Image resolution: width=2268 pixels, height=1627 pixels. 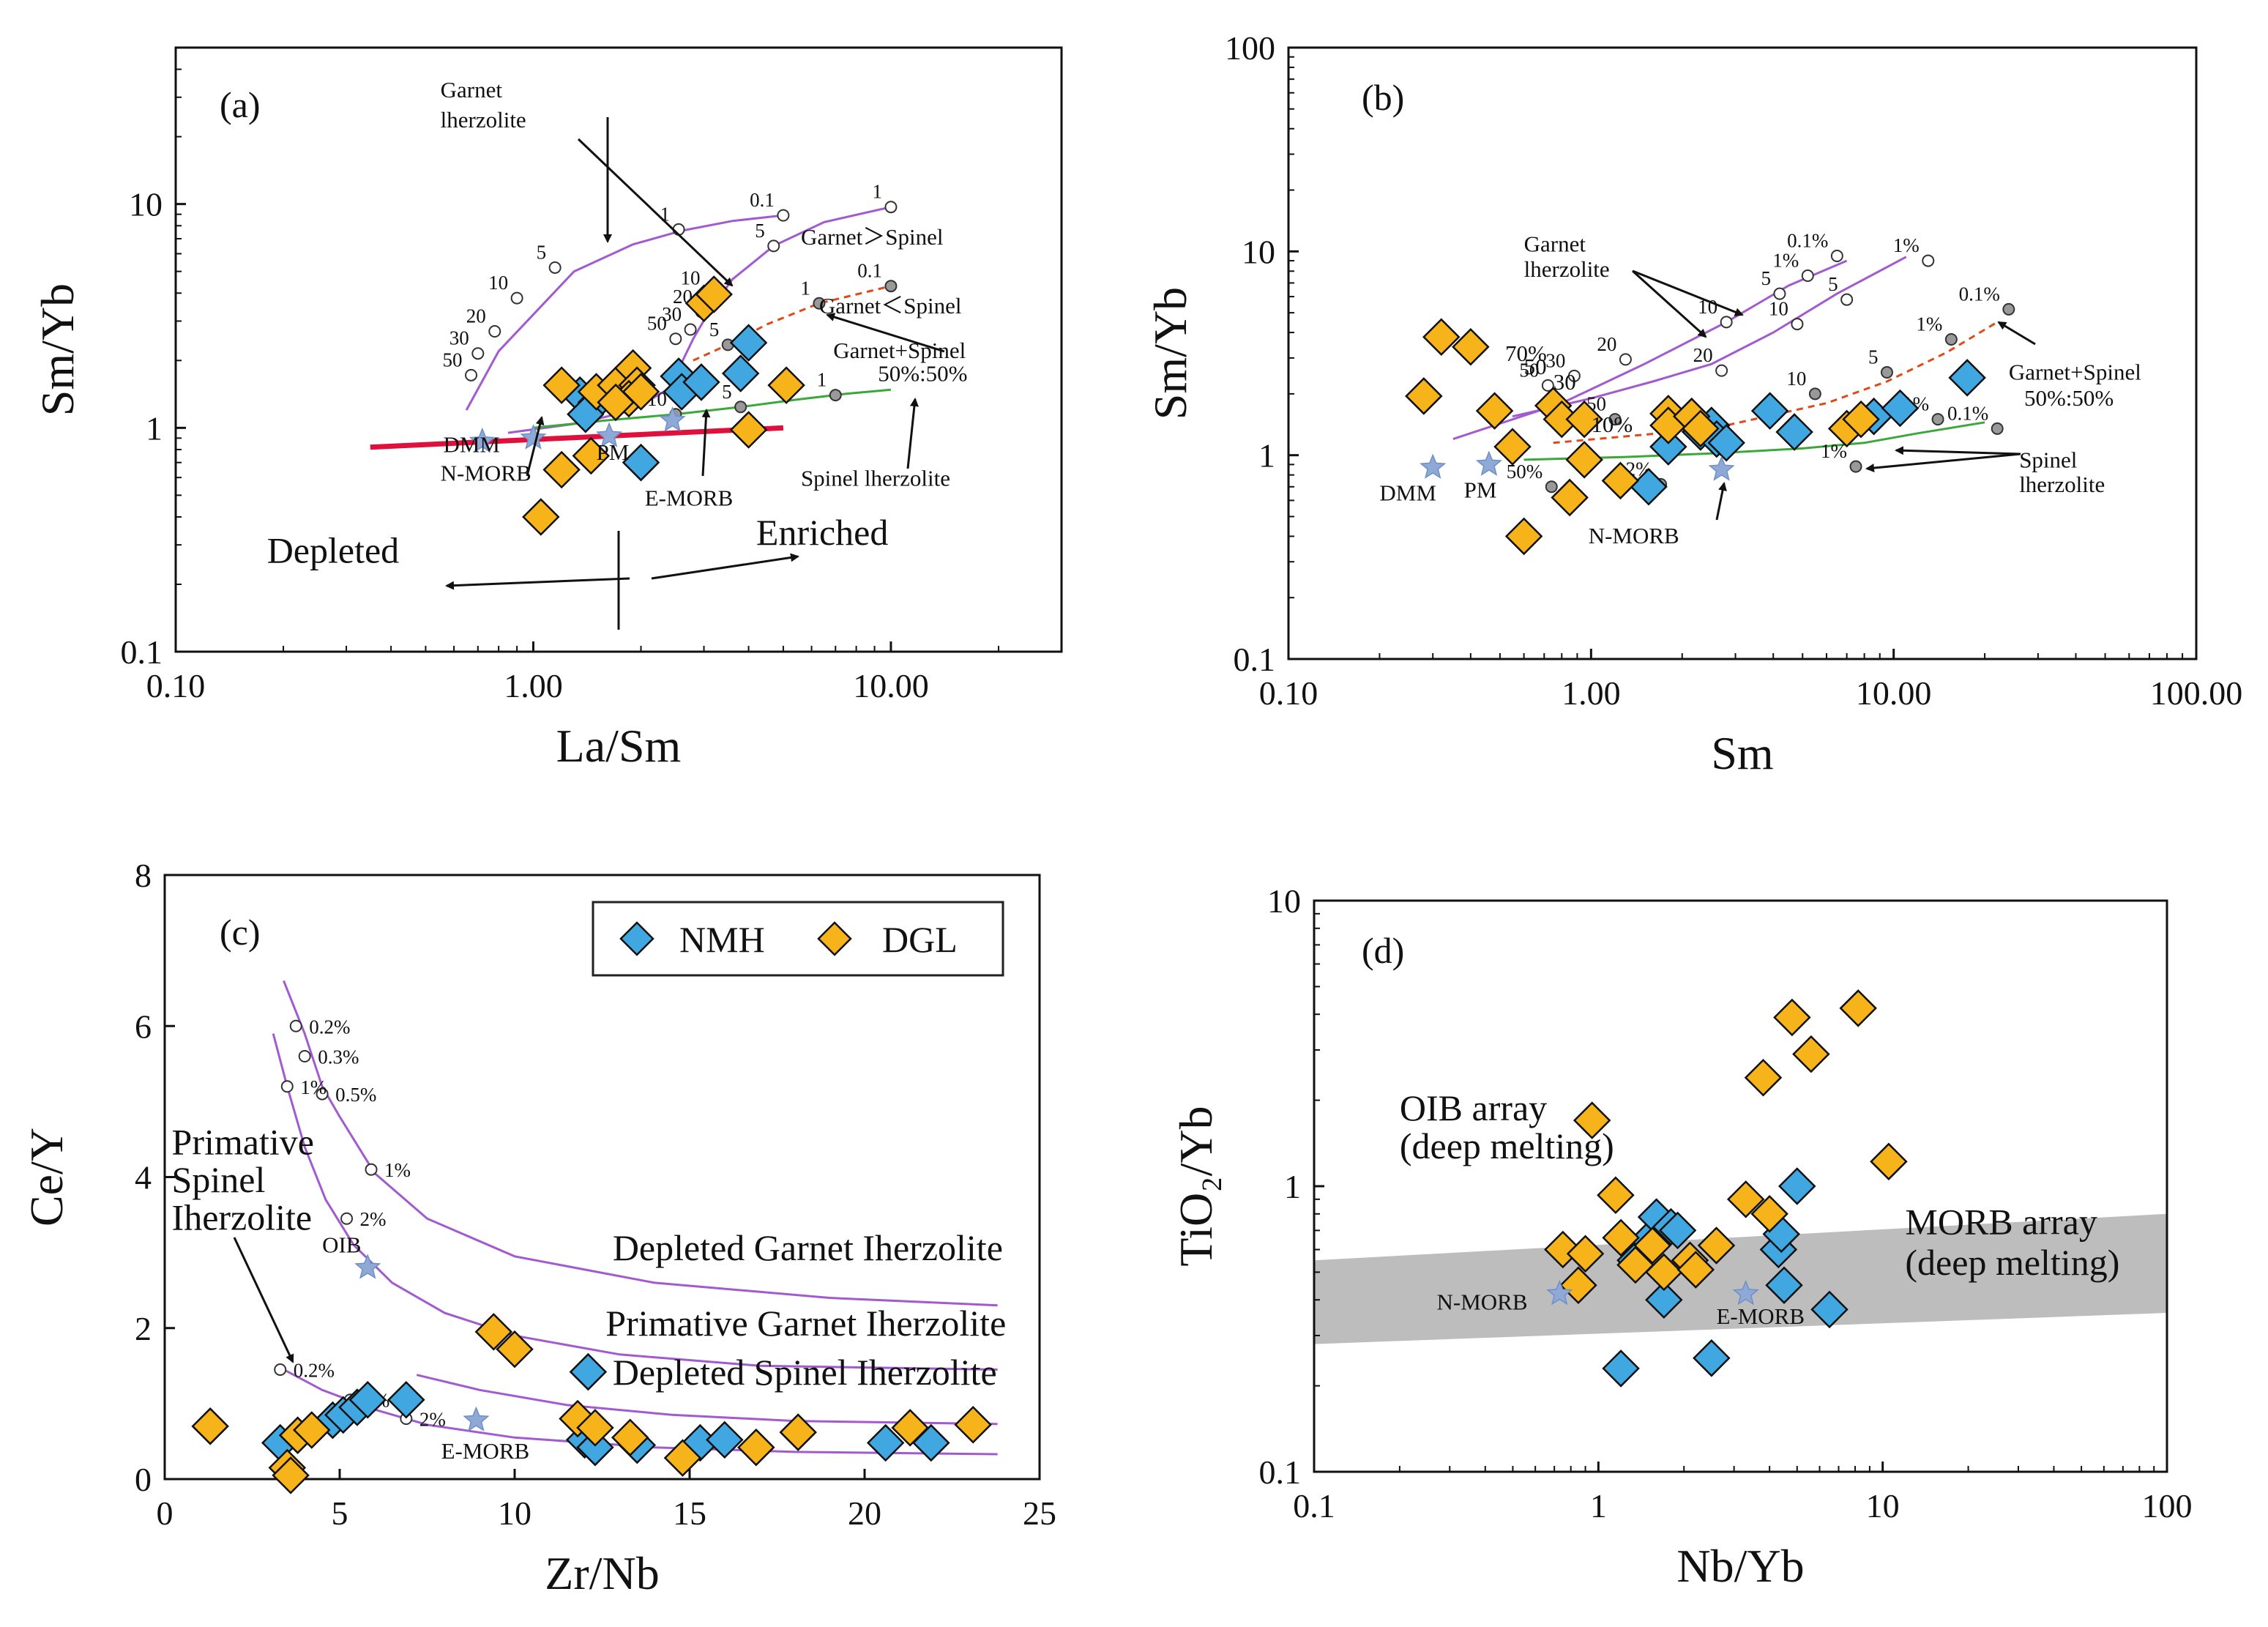 What do you see at coordinates (1383, 951) in the screenshot?
I see `panel-label: (d)` at bounding box center [1383, 951].